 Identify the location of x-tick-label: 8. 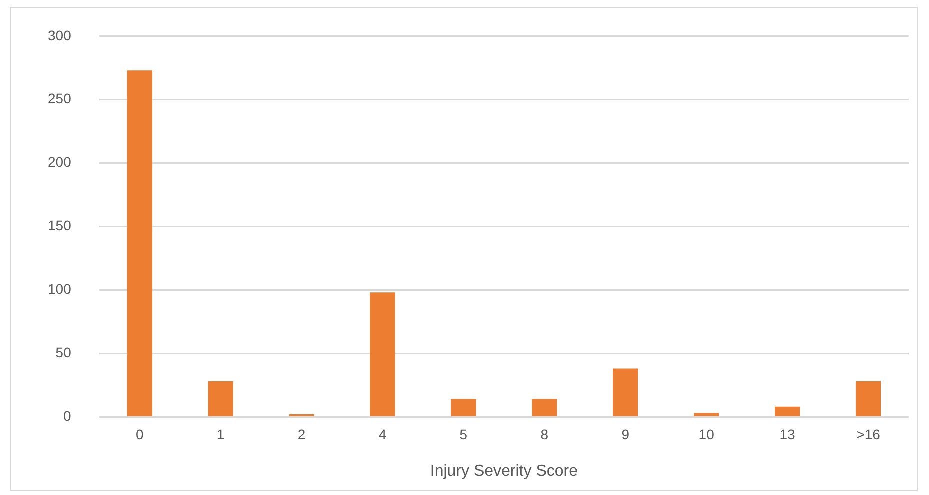
(544, 434).